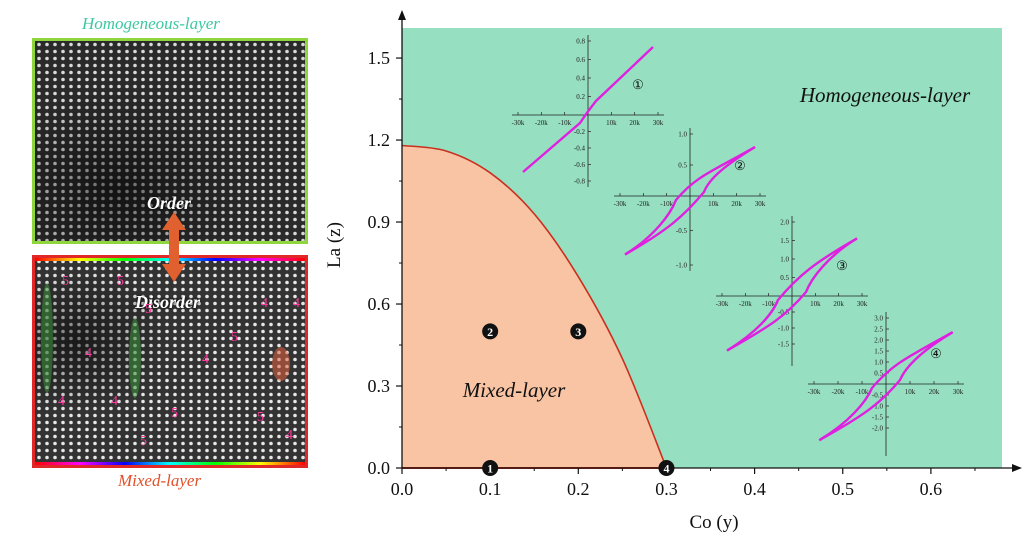  I want to click on y-axis-arrowhead, so click(402, 15).